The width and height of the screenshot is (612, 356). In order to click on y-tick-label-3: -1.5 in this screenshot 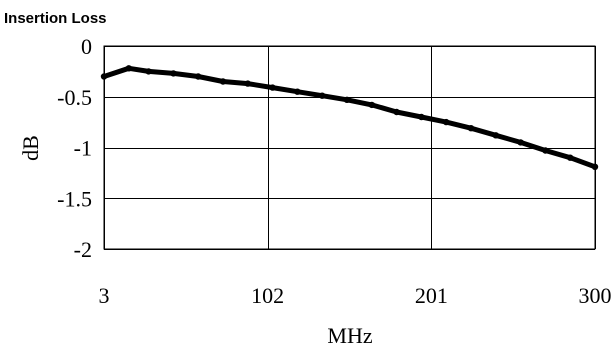, I will do `click(74, 198)`.